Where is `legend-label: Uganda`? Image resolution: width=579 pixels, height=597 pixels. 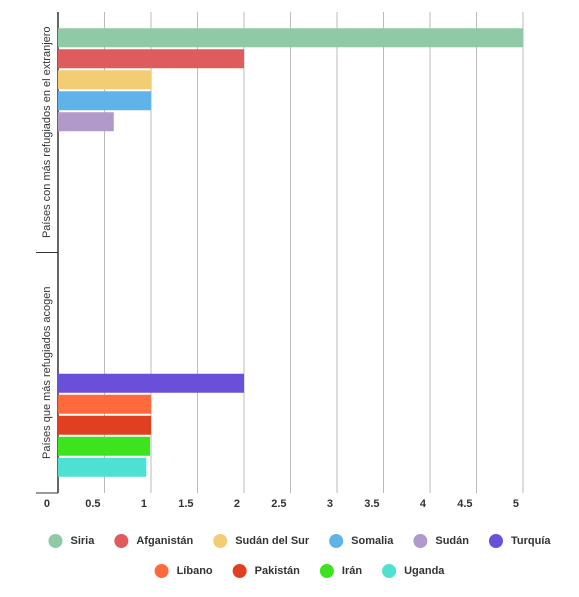
legend-label: Uganda is located at coordinates (424, 571).